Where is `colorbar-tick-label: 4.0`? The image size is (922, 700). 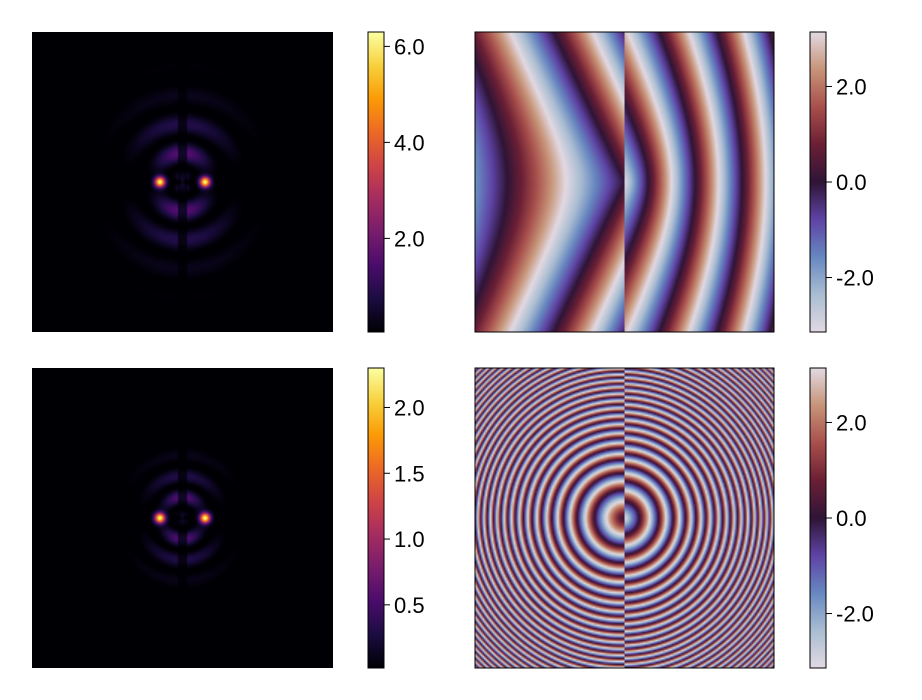 colorbar-tick-label: 4.0 is located at coordinates (409, 142).